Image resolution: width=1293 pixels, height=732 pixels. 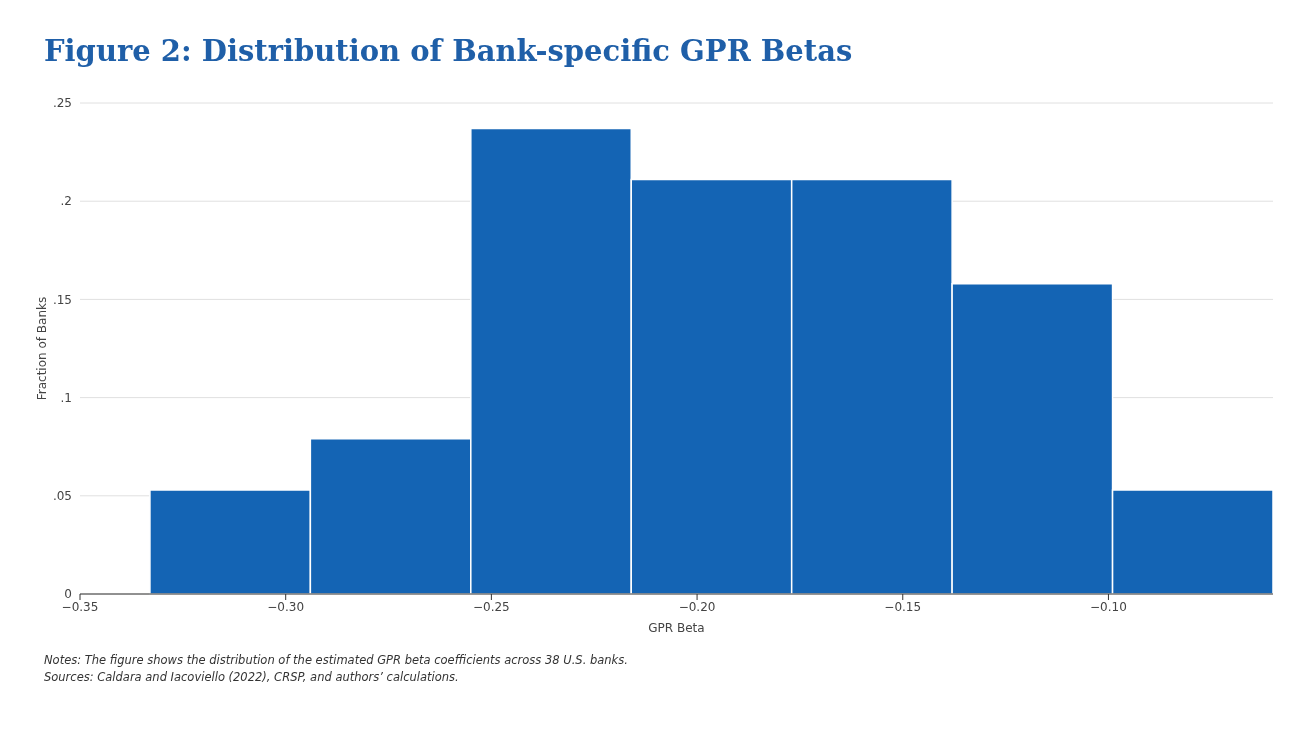 I want to click on x-tick-label: −0.25, so click(x=491, y=606).